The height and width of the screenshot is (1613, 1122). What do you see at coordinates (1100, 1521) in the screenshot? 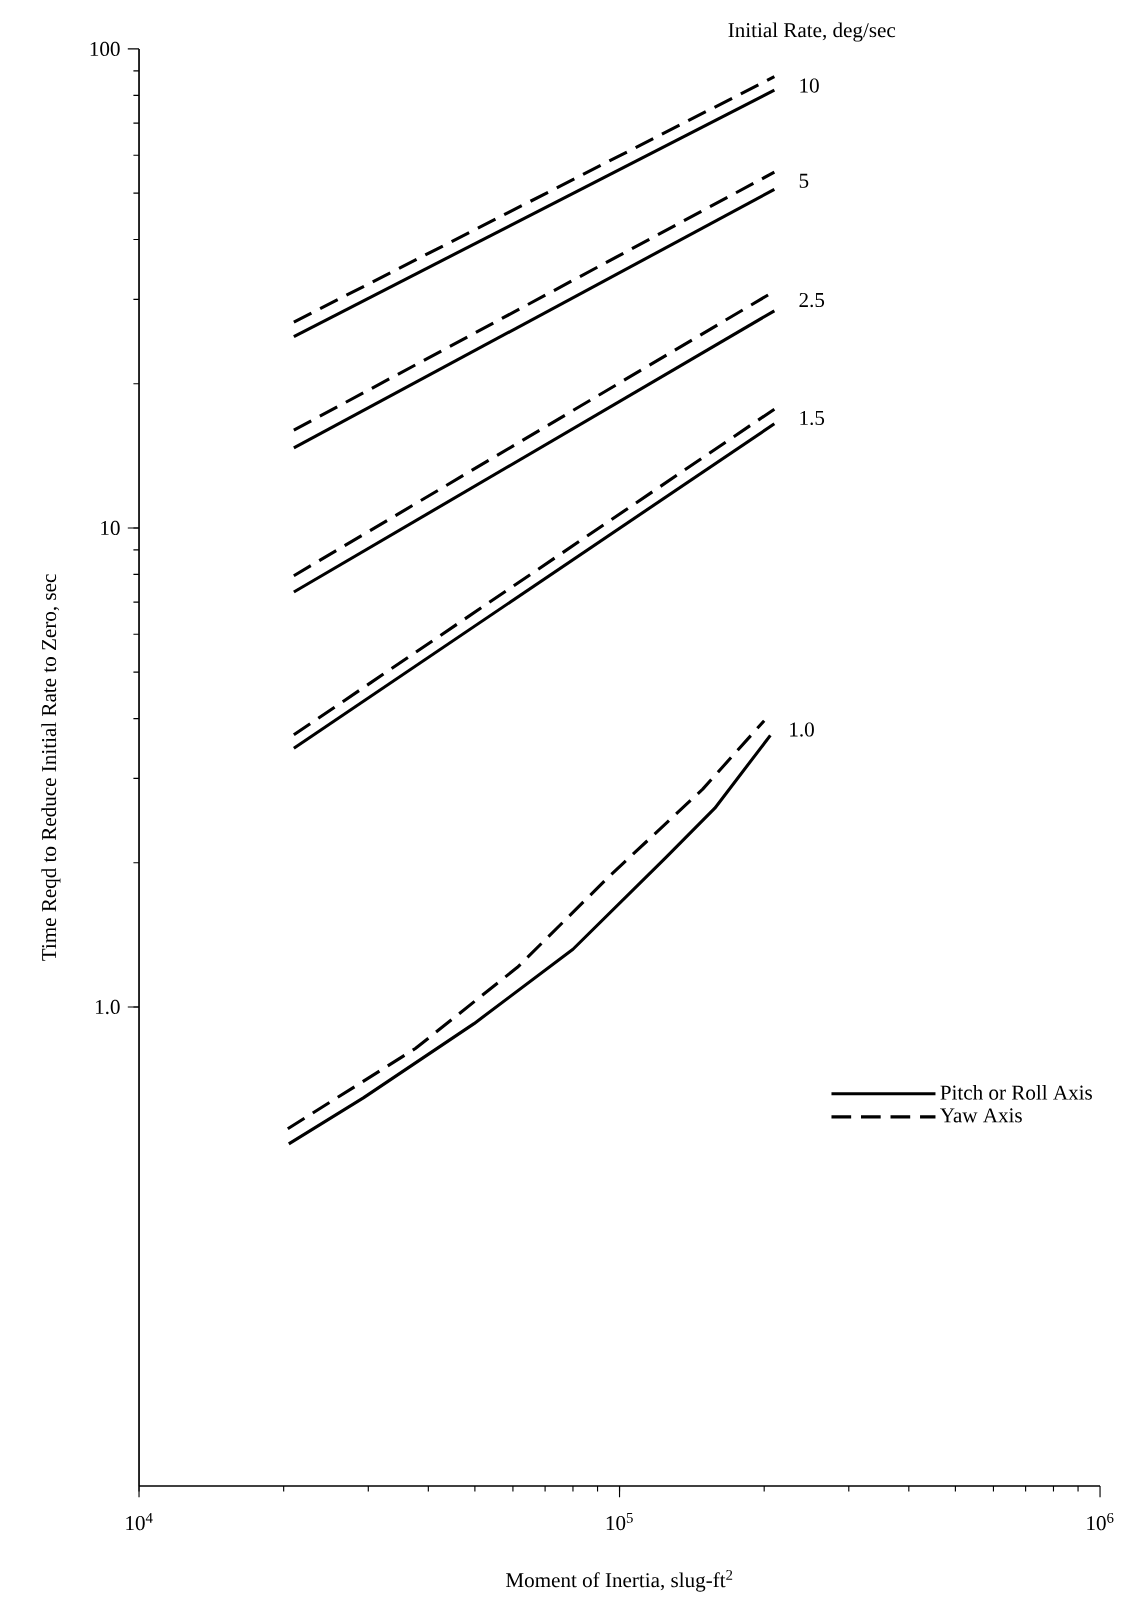
I see `x-tick-label: 10$^{6}$` at bounding box center [1100, 1521].